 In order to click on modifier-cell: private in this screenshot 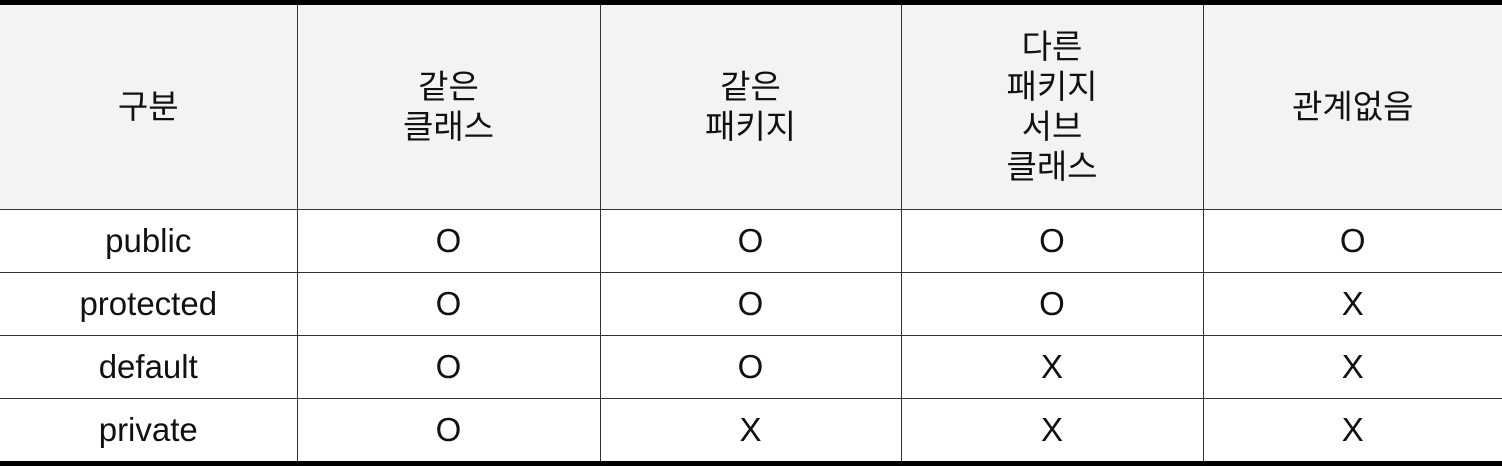, I will do `click(149, 429)`.